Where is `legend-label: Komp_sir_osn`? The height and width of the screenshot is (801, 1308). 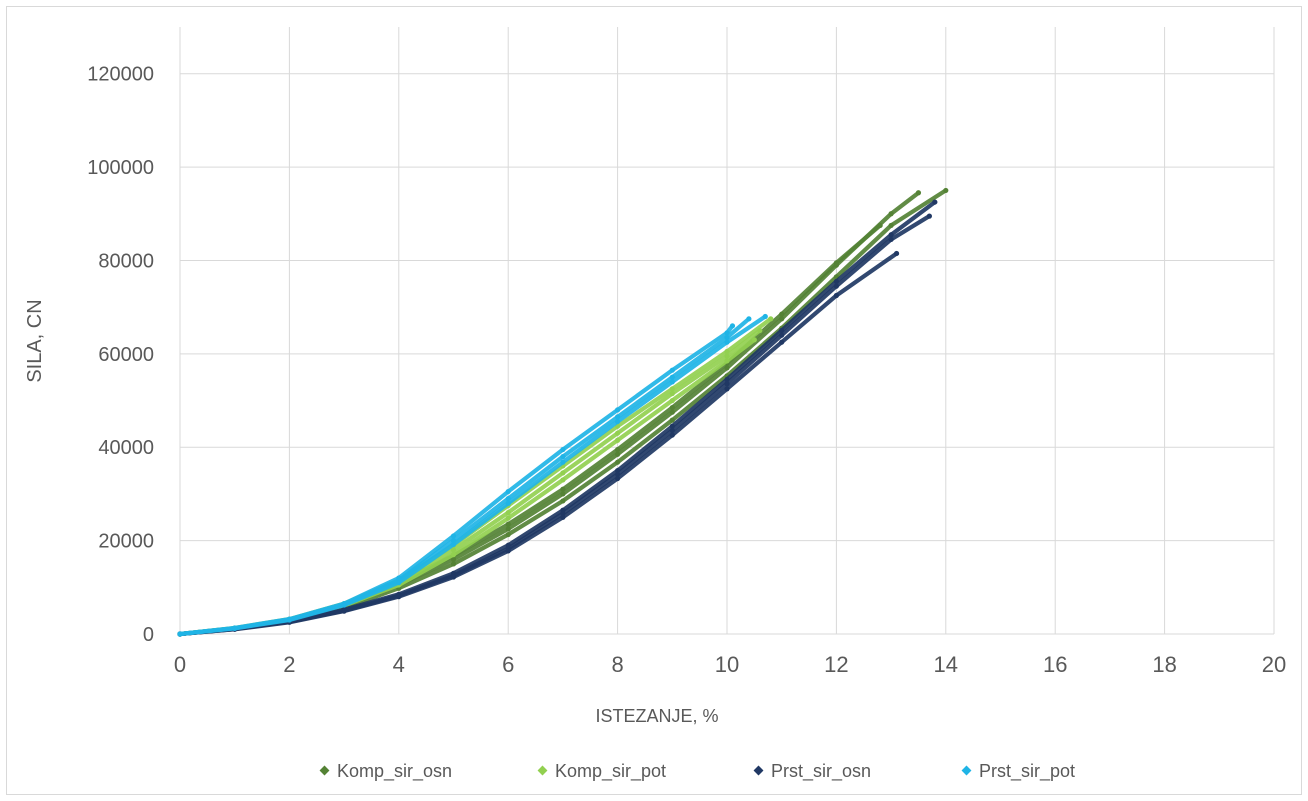 legend-label: Komp_sir_osn is located at coordinates (394, 771).